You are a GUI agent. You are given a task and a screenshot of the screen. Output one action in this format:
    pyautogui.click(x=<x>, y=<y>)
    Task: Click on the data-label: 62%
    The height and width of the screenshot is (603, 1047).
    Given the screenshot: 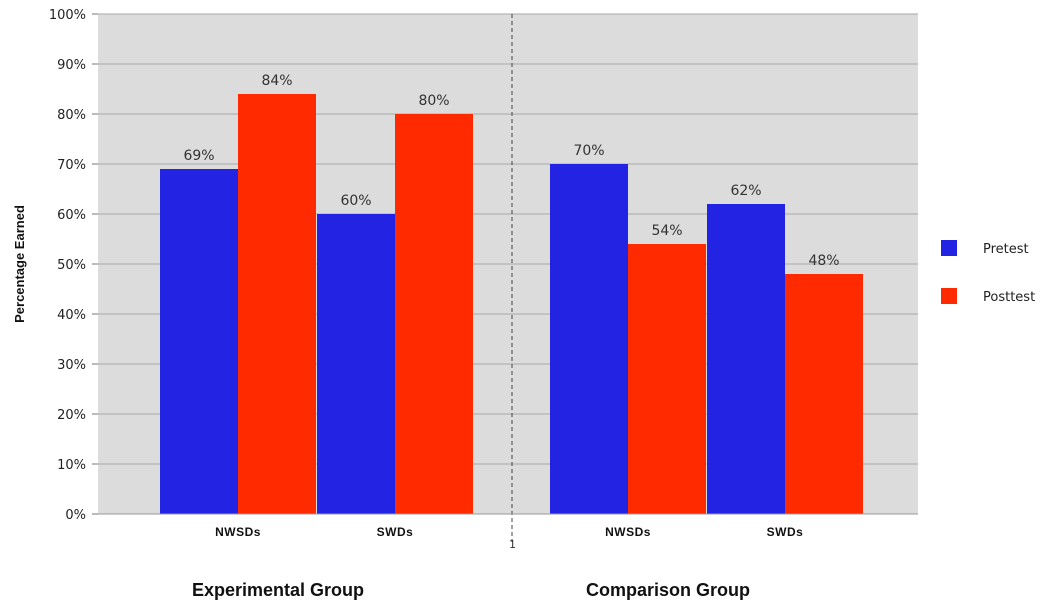 What is the action you would take?
    pyautogui.click(x=745, y=191)
    